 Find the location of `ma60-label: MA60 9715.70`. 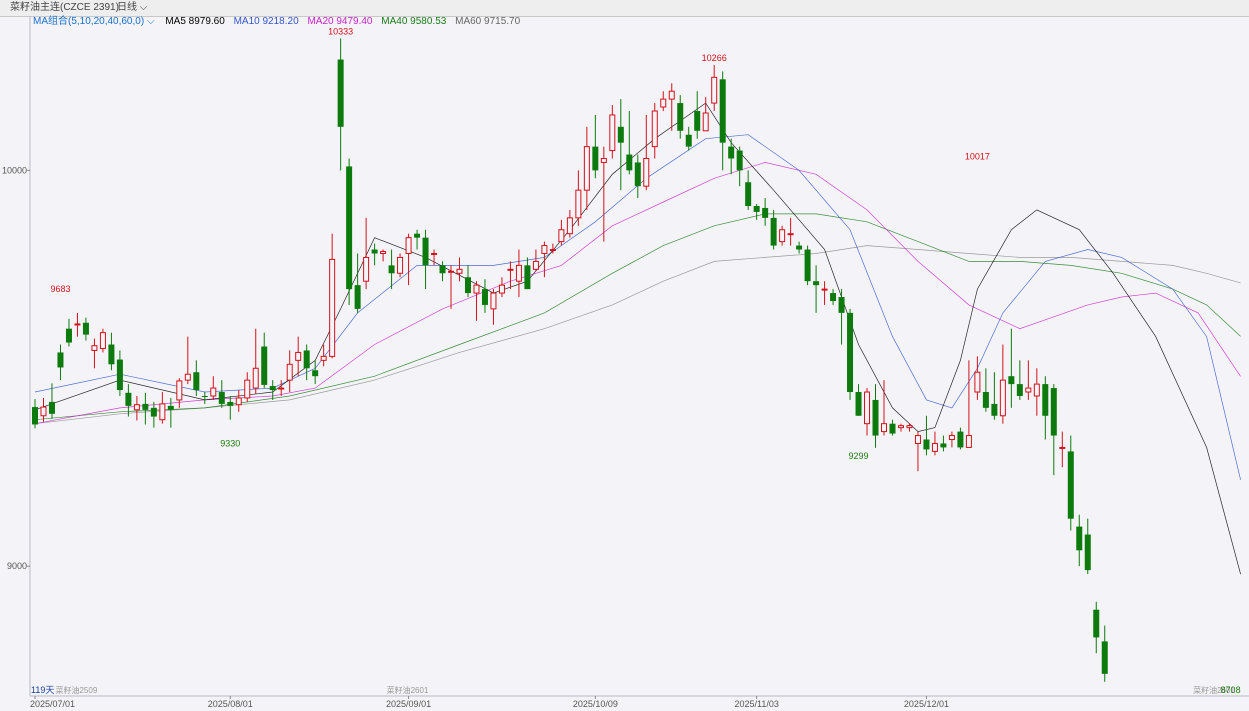

ma60-label: MA60 9715.70 is located at coordinates (488, 21).